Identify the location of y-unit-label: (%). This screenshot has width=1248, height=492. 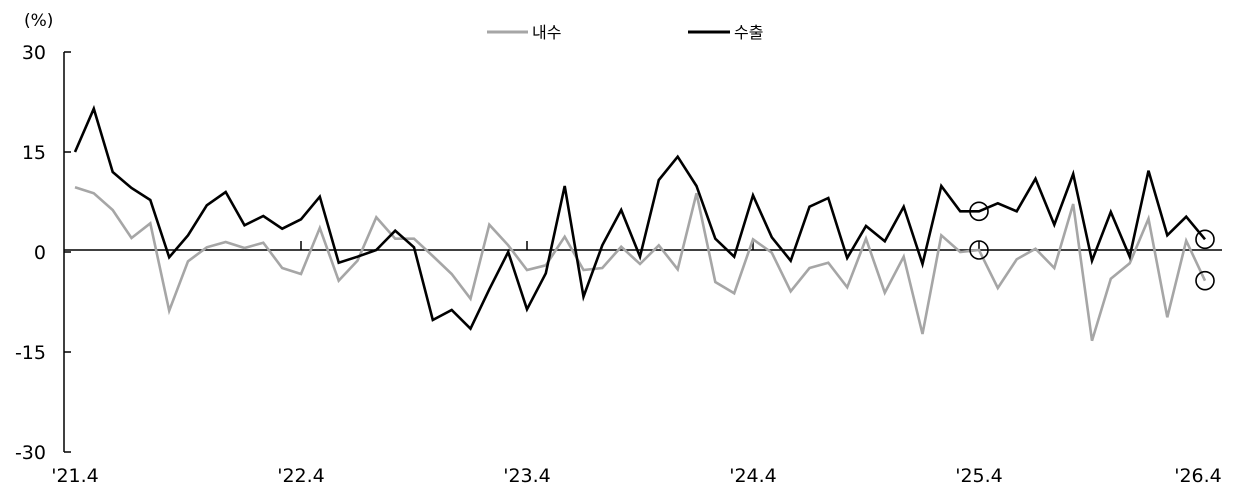
(38, 21).